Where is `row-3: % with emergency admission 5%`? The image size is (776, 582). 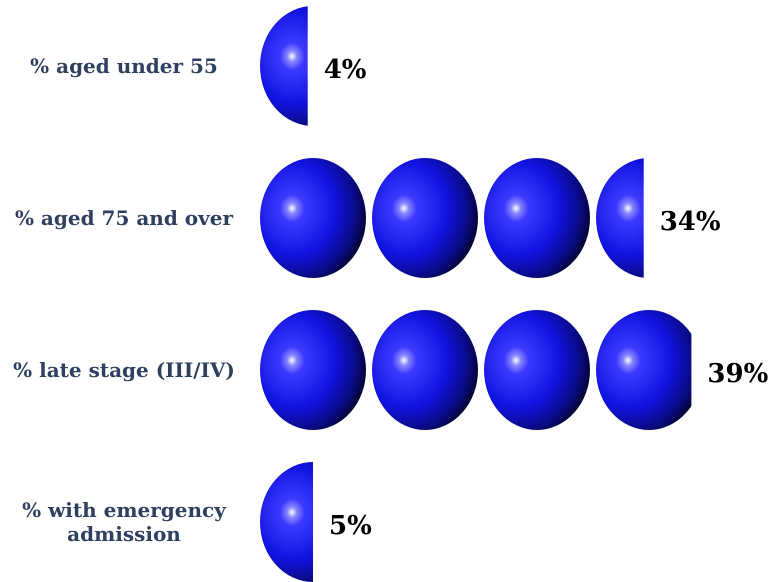 row-3: % with emergency admission 5% is located at coordinates (197, 522).